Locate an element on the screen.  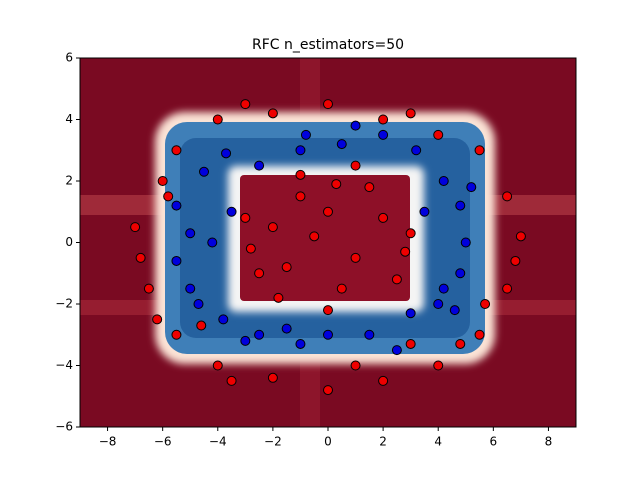
y-tick-label: 2 is located at coordinates (69, 181).